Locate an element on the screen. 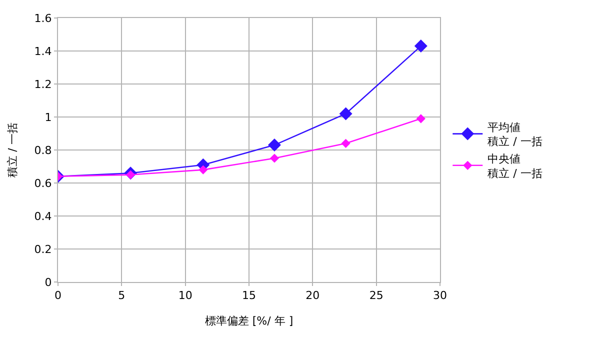  x-tick-label: 30 is located at coordinates (440, 295).